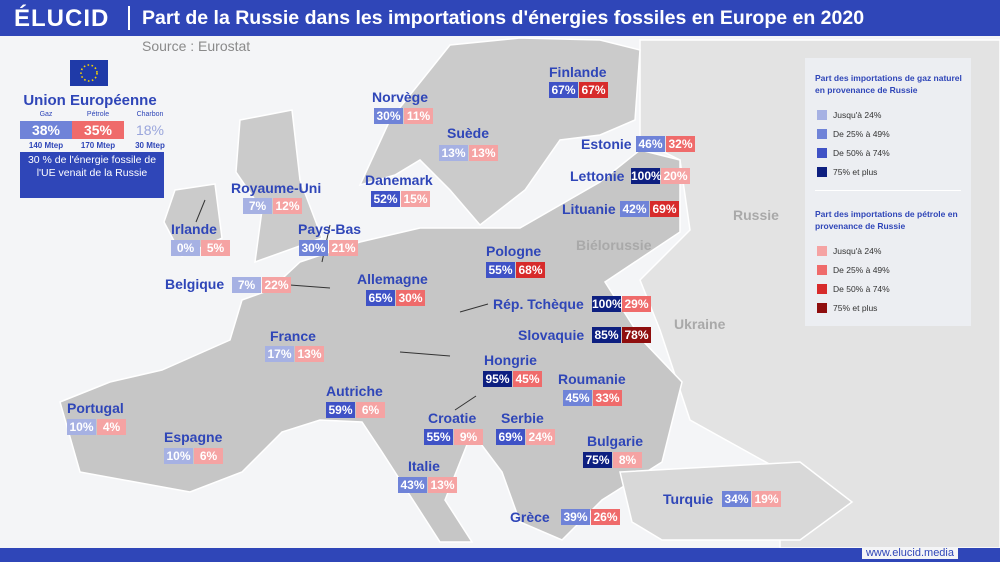  I want to click on country-name: Bulgarie, so click(615, 441).